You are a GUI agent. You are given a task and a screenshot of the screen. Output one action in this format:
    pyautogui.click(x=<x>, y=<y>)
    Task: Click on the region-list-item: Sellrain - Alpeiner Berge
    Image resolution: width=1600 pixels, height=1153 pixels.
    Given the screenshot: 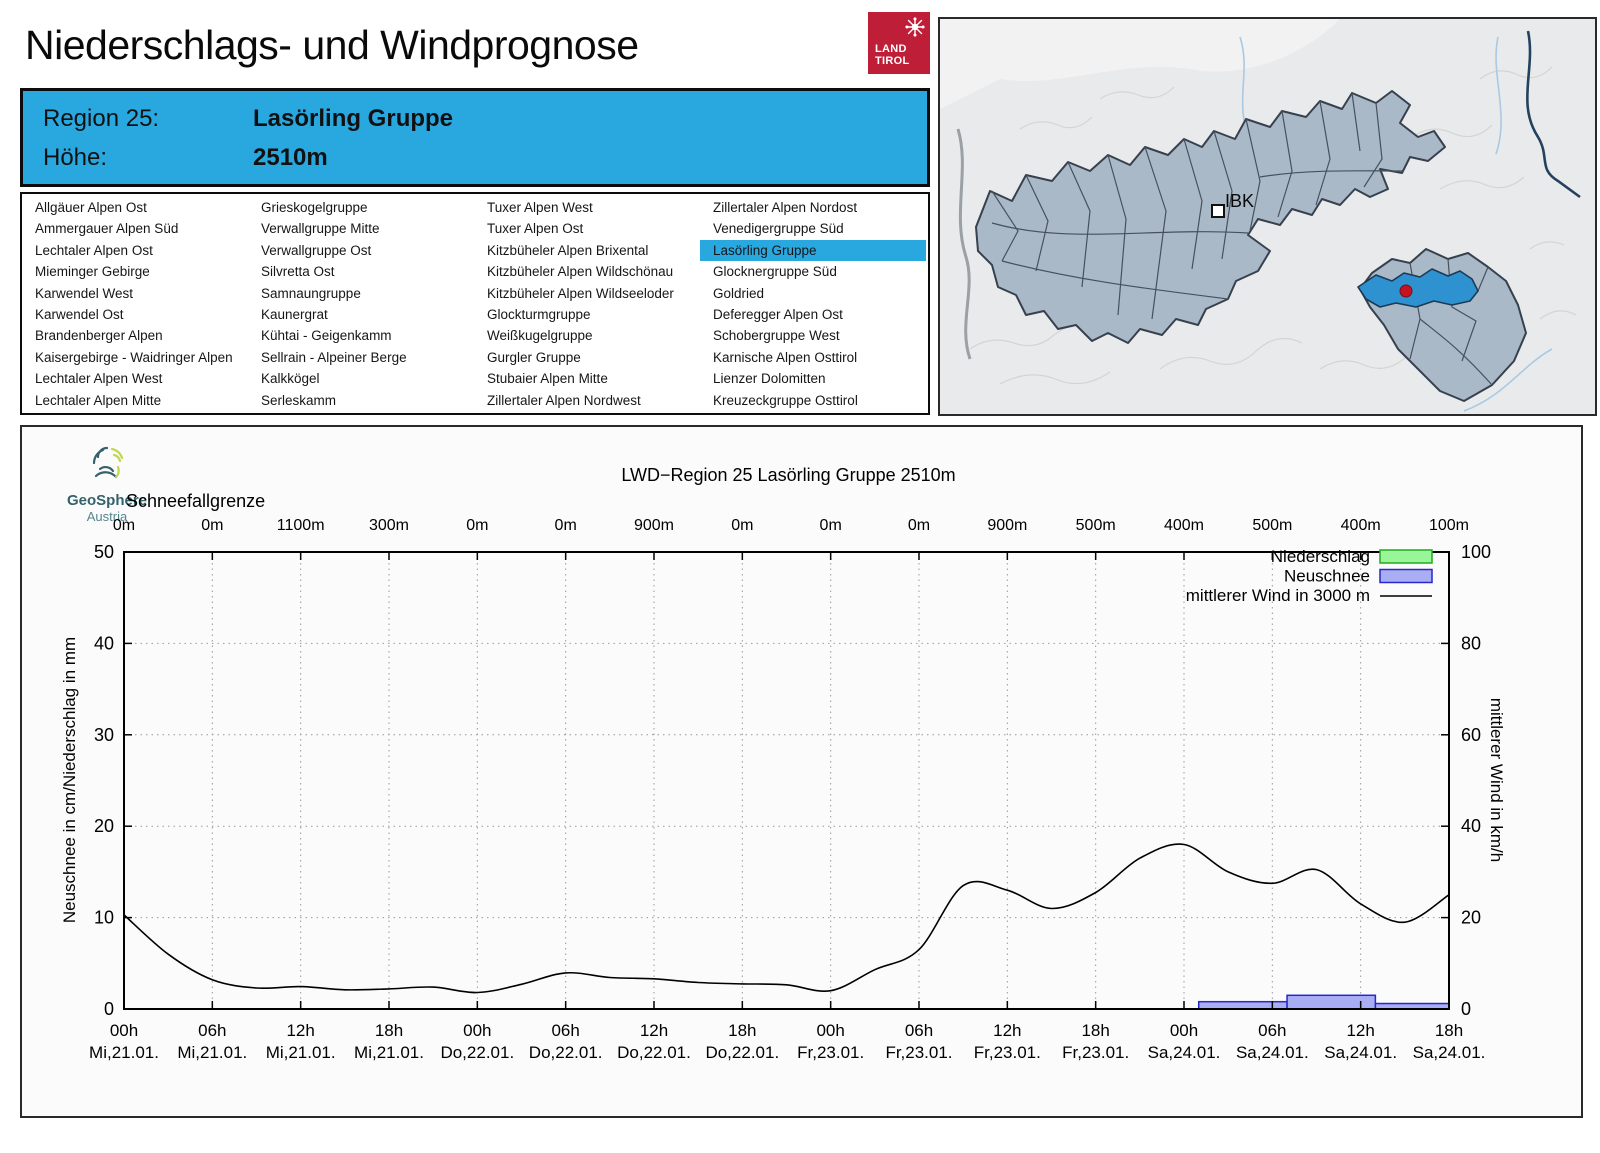 What is the action you would take?
    pyautogui.click(x=334, y=357)
    